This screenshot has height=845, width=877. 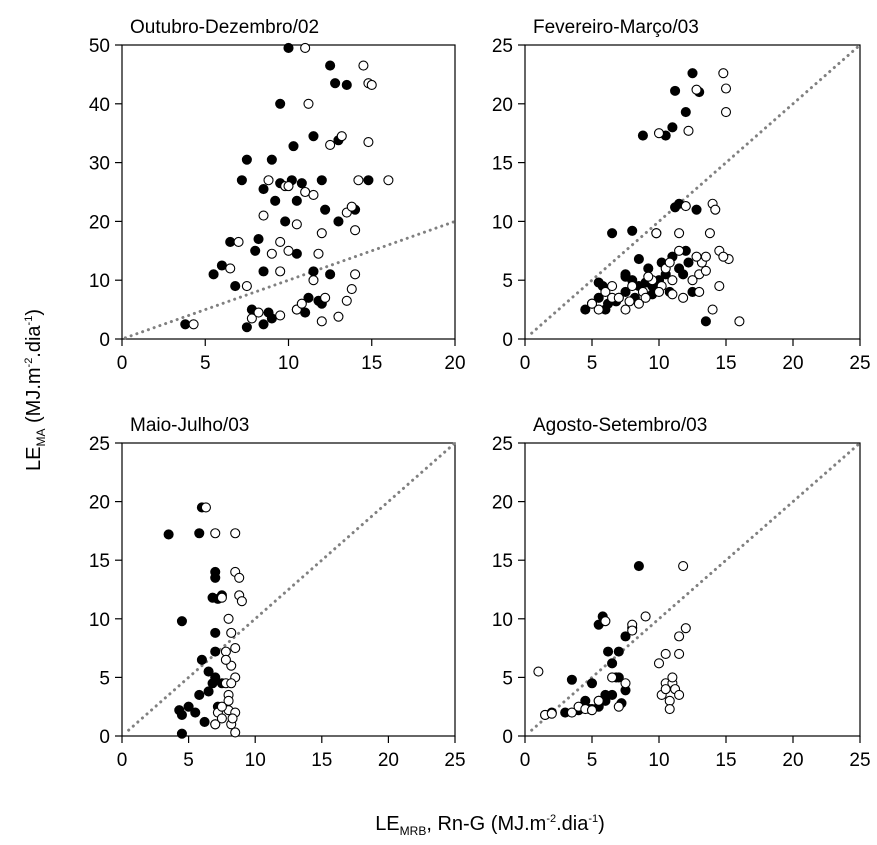 I want to click on x-tick-label: 15, so click(x=321, y=760).